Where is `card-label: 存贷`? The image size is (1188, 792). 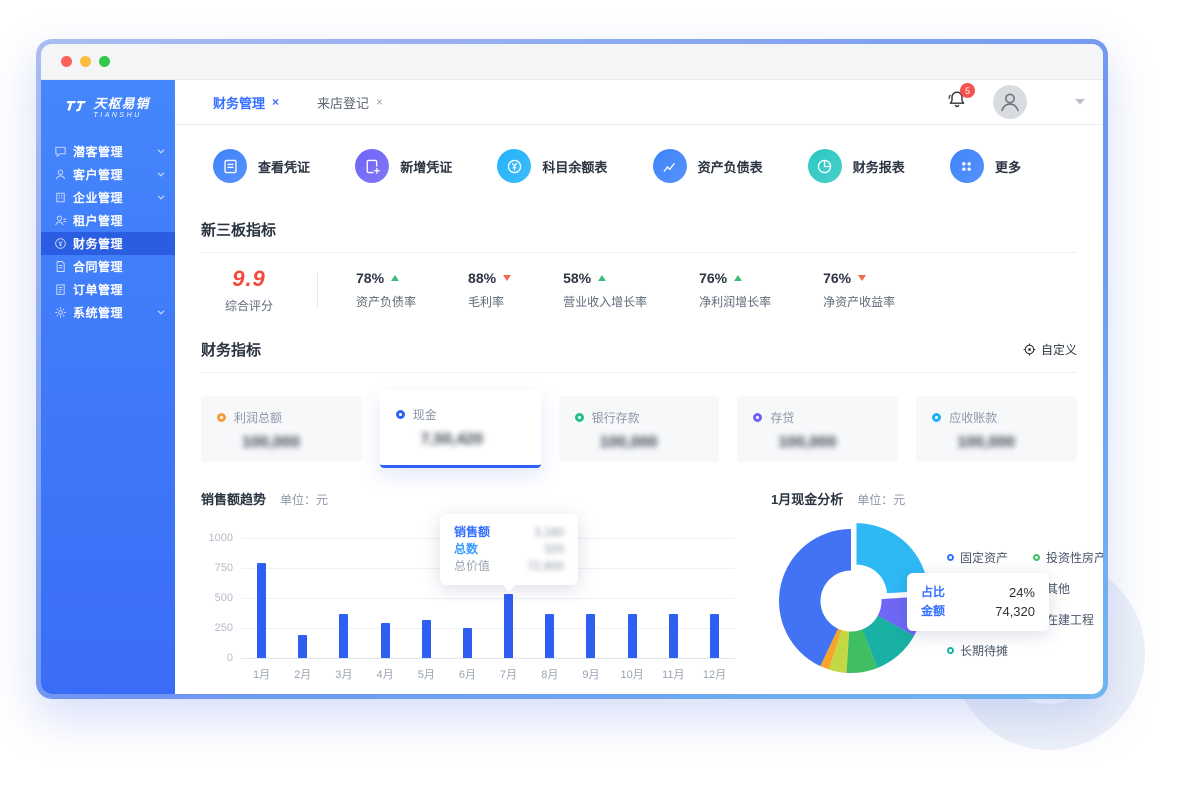 card-label: 存贷 is located at coordinates (782, 418).